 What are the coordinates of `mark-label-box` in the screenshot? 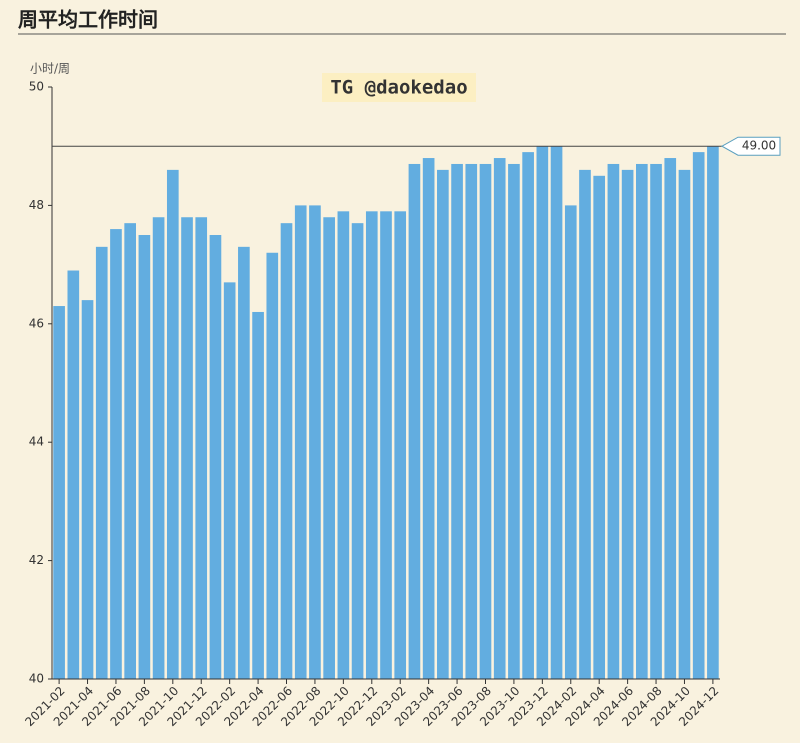 It's located at (750, 146).